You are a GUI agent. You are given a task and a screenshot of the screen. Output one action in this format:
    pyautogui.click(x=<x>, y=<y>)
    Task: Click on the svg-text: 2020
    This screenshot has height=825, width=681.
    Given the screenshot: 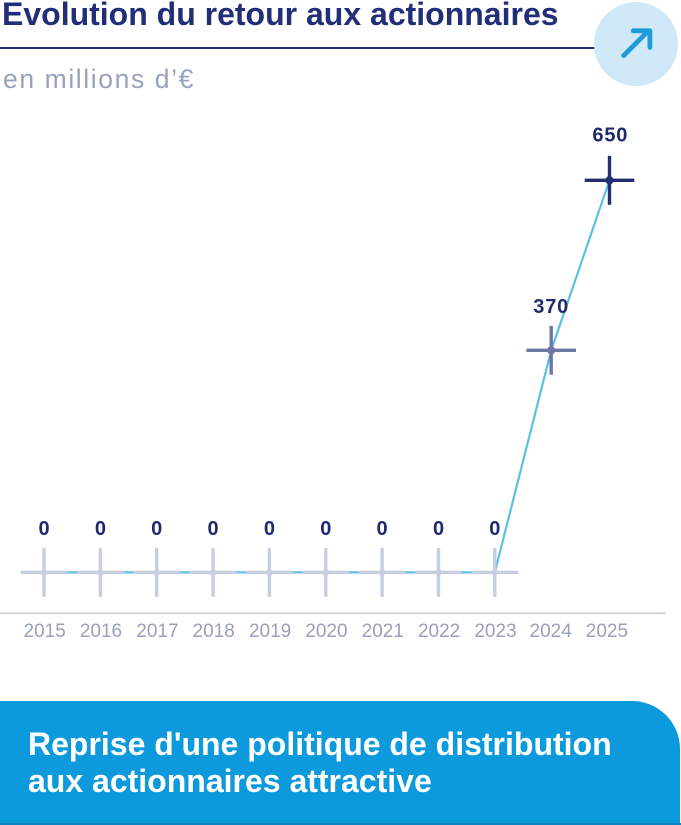 What is the action you would take?
    pyautogui.click(x=326, y=631)
    